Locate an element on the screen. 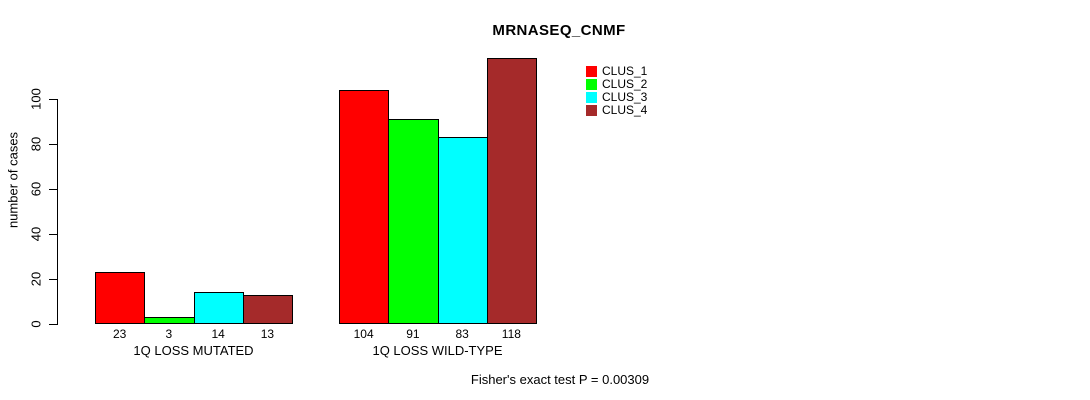 Image resolution: width=1090 pixels, height=400 pixels. legend: CLUS_1 CLUS_2 CLUS_3 CLUS_4 is located at coordinates (616, 91).